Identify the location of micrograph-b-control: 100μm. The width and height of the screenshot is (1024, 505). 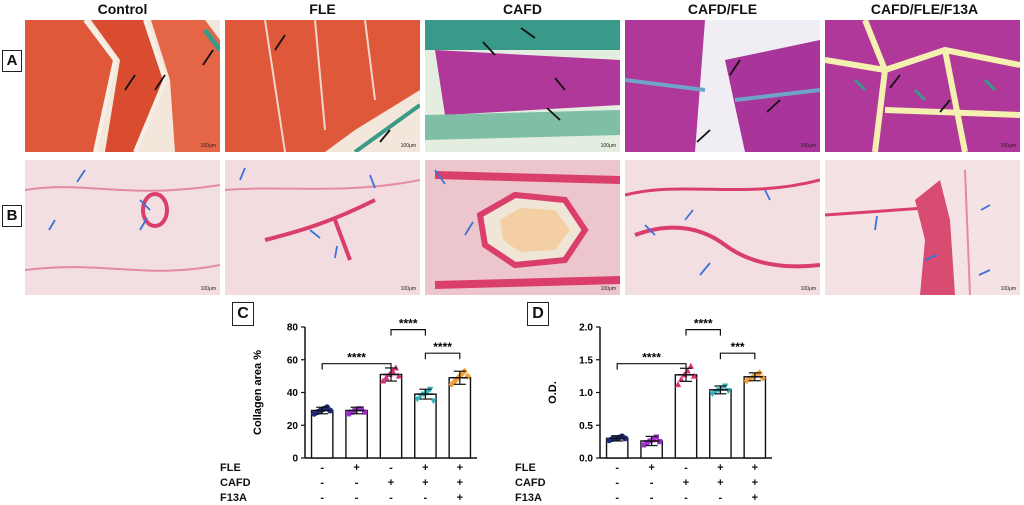
(122, 227).